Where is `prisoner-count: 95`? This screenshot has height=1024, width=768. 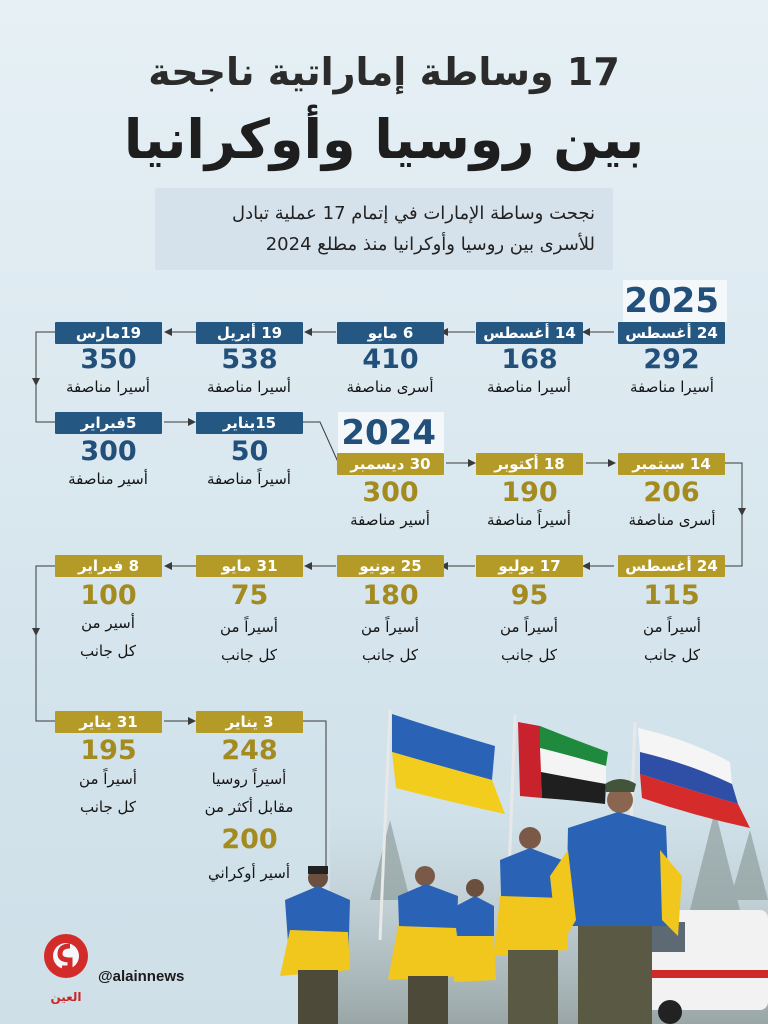 prisoner-count: 95 is located at coordinates (529, 595).